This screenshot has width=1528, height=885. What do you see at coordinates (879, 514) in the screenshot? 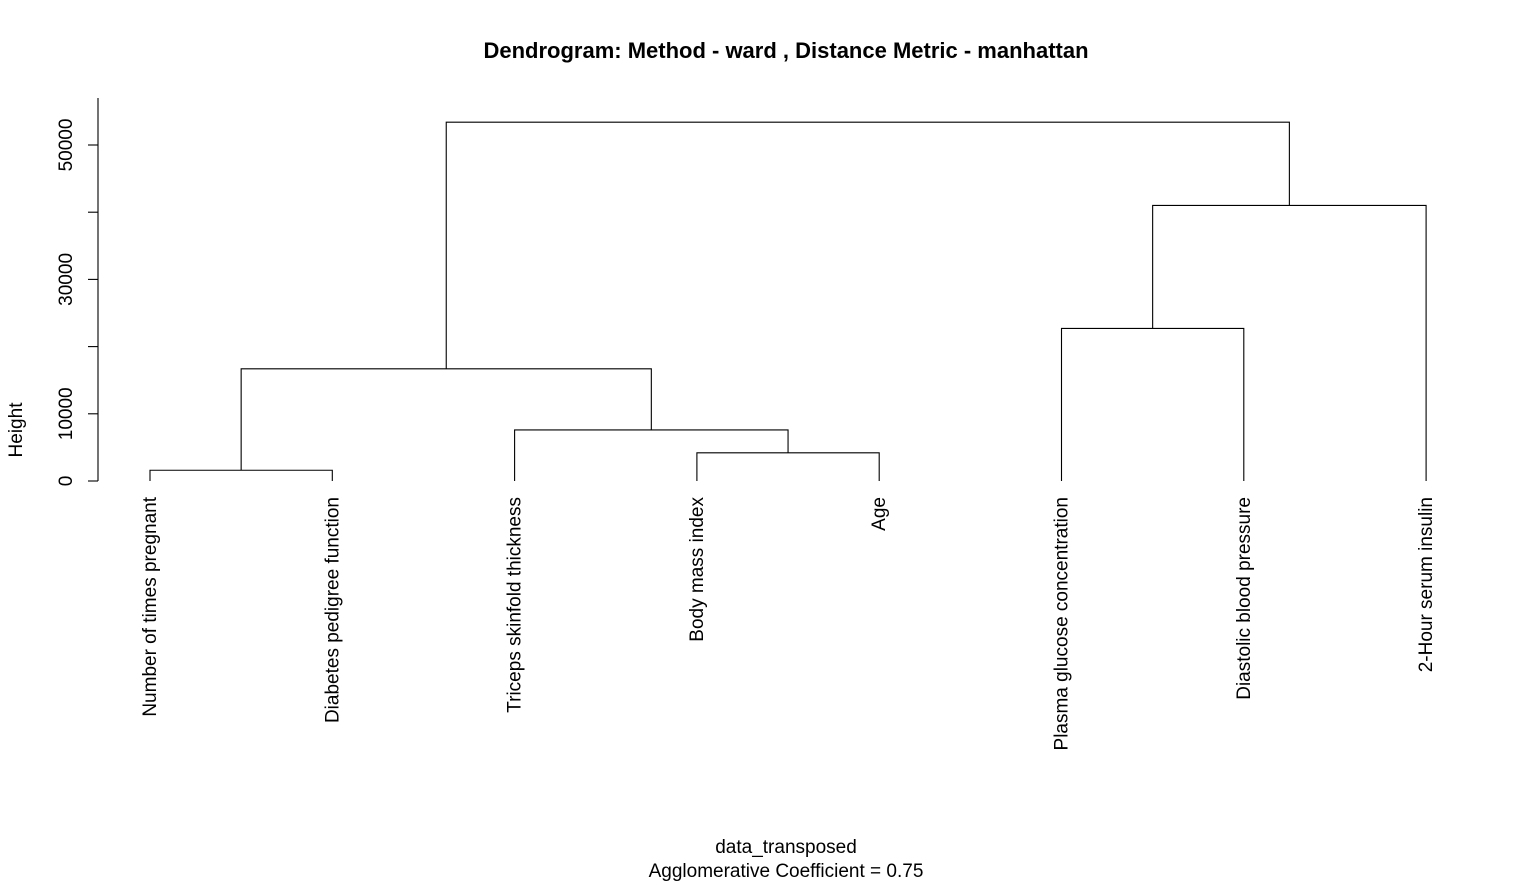
I see `leaf-label: Age` at bounding box center [879, 514].